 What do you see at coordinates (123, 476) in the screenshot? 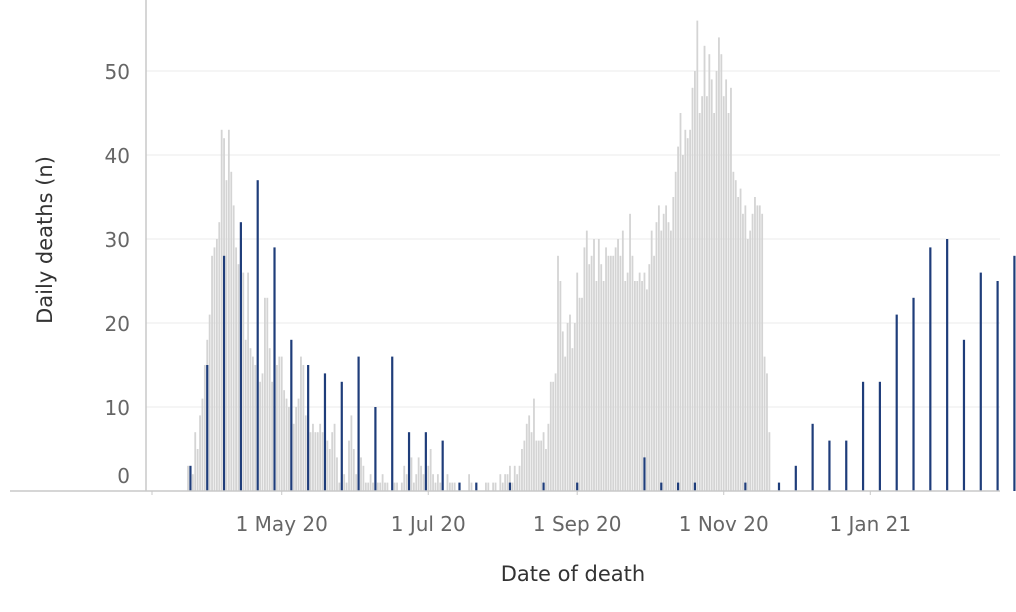
I see `y-tick-label: 0` at bounding box center [123, 476].